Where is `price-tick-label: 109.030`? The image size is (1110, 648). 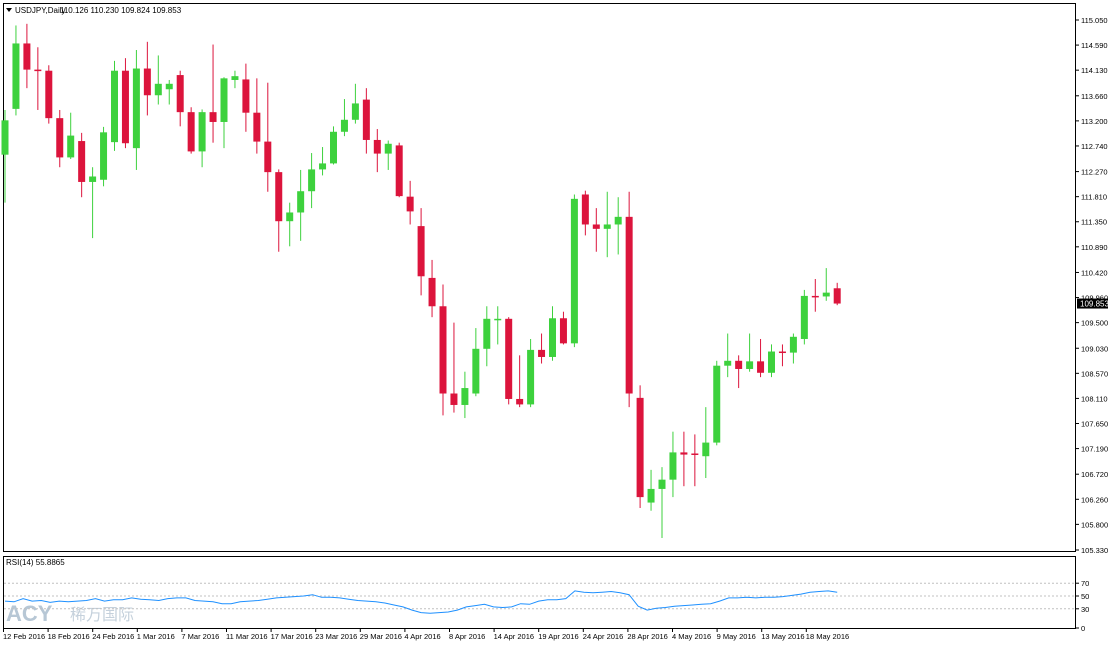
price-tick-label: 109.030 is located at coordinates (1094, 348).